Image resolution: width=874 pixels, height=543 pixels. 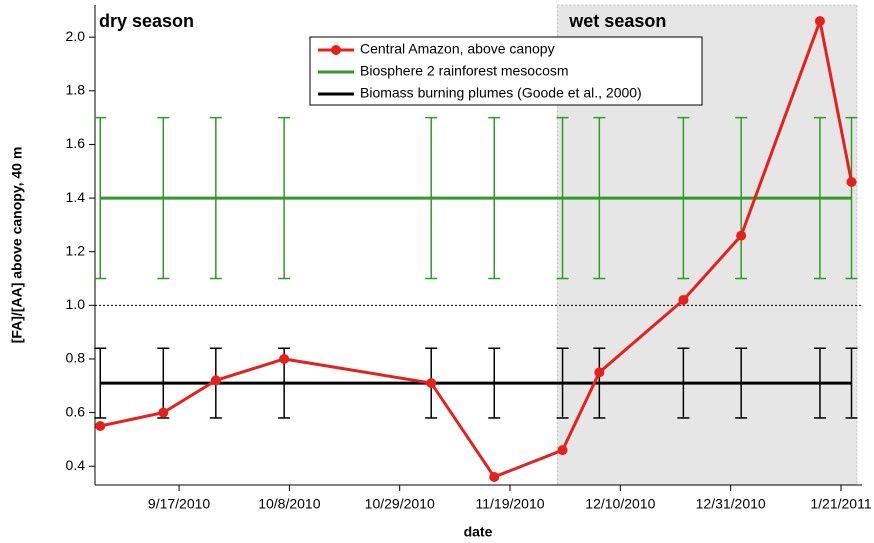 I want to click on y-tick-label: 1.4, so click(x=76, y=197).